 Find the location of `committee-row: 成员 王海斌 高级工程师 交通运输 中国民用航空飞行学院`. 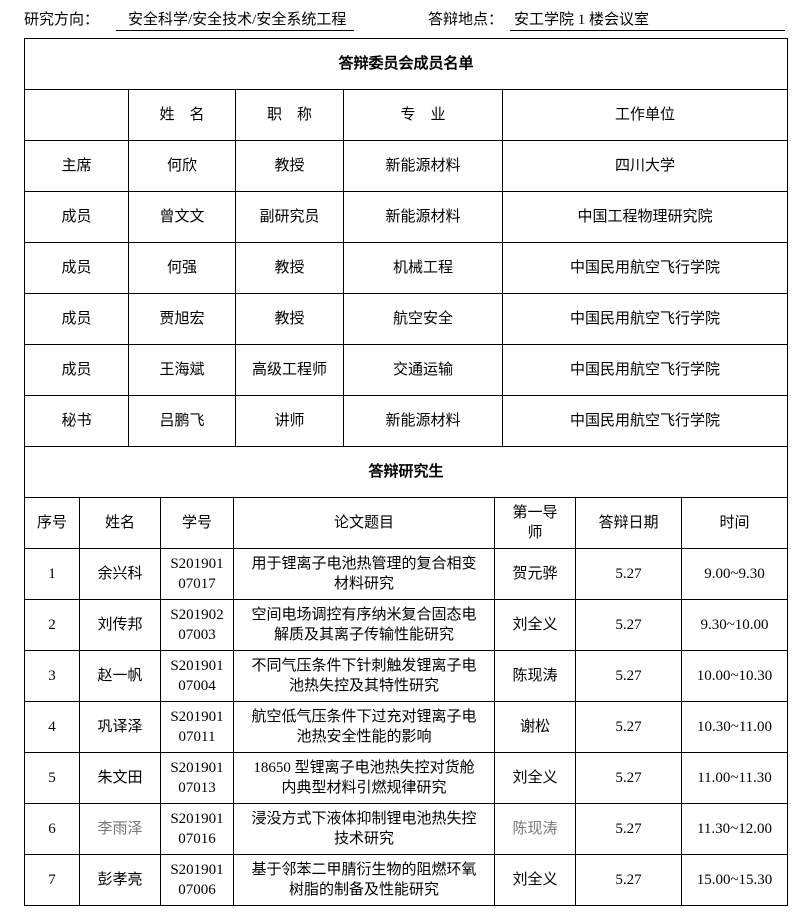

committee-row: 成员 王海斌 高级工程师 交通运输 中国民用航空飞行学院 is located at coordinates (406, 370).